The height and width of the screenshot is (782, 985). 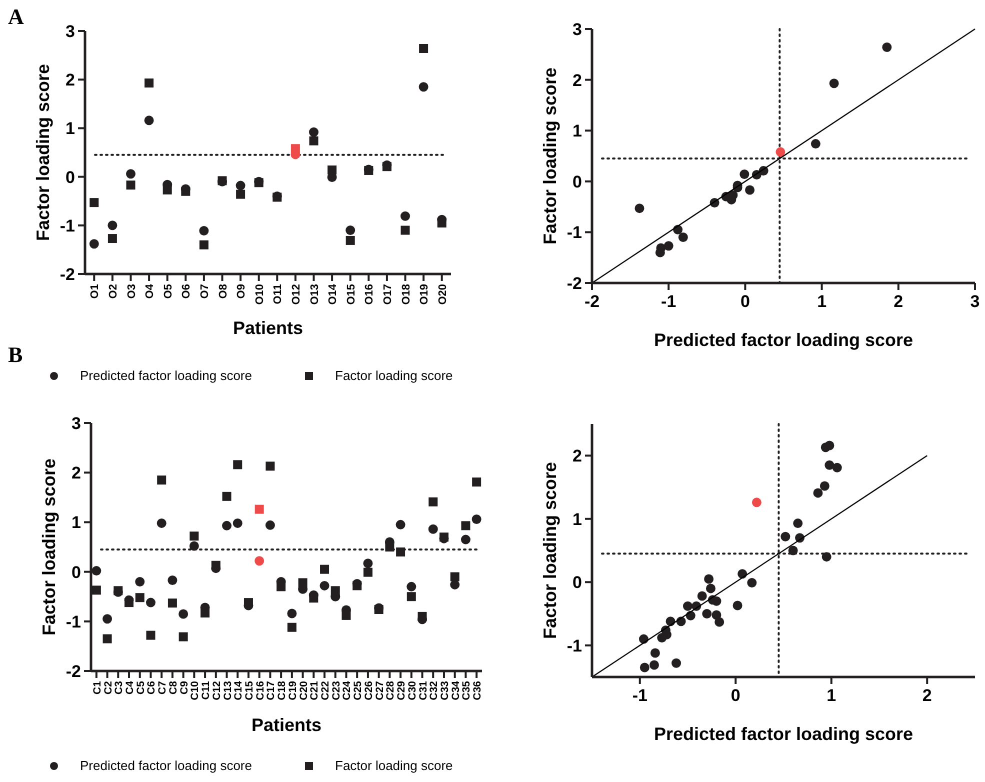 What do you see at coordinates (242, 291) in the screenshot?
I see `x-tick-label: O9` at bounding box center [242, 291].